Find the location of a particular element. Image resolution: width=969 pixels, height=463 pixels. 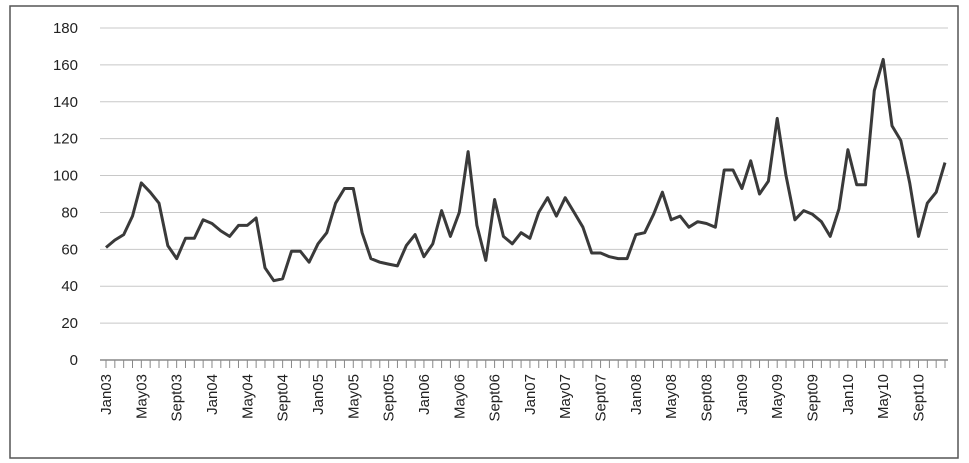

x-tick-label: Jan04 is located at coordinates (212, 394).